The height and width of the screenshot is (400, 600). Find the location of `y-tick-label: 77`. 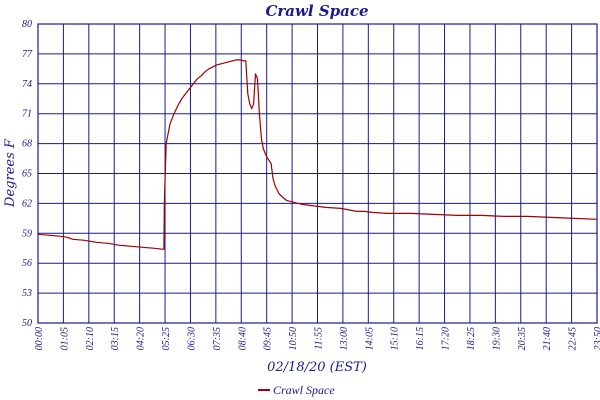

y-tick-label: 77 is located at coordinates (27, 54).